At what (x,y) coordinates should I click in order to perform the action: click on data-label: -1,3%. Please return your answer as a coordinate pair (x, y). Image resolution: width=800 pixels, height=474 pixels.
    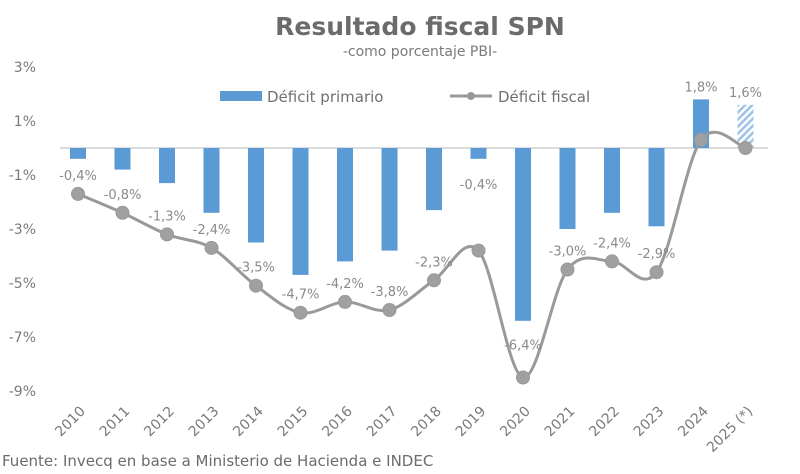
    Looking at the image, I should click on (167, 216).